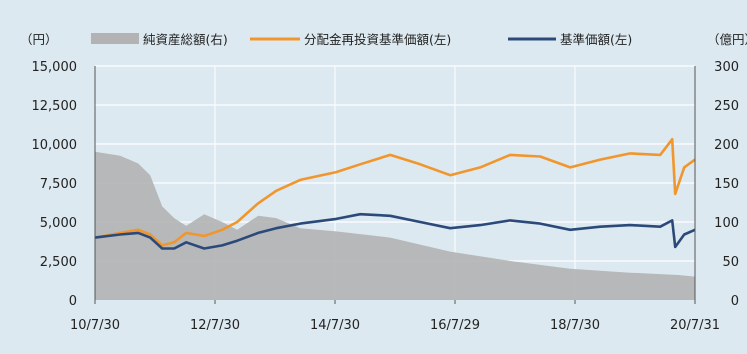 The width and height of the screenshot is (747, 354). What do you see at coordinates (395, 231) in the screenshot?
I see `nav-line` at bounding box center [395, 231].